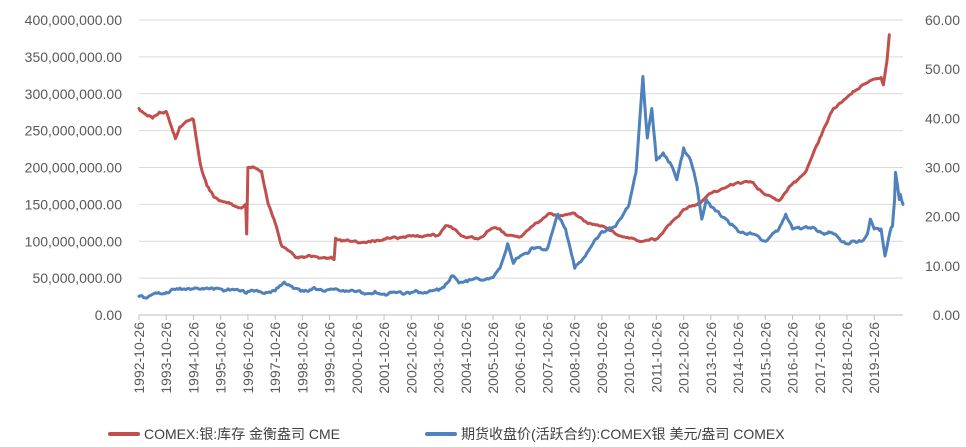 The height and width of the screenshot is (447, 966). What do you see at coordinates (74, 204) in the screenshot?
I see `left-tick-label: 150,000,000.00` at bounding box center [74, 204].